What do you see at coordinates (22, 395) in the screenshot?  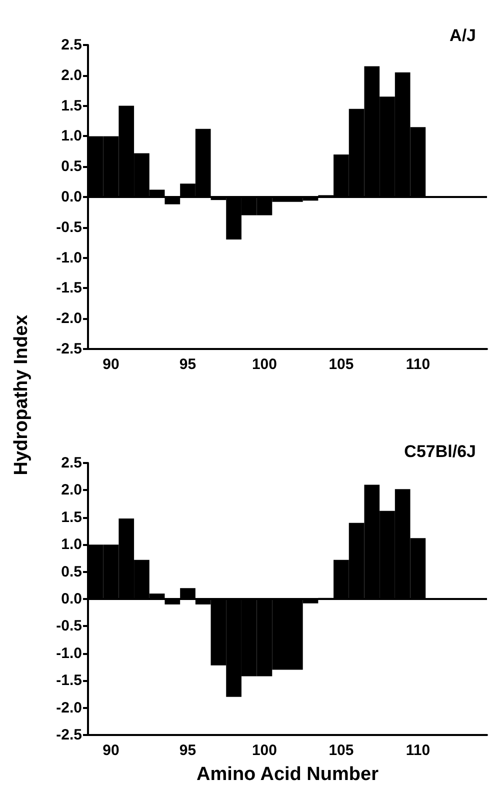 I see `y-axis-title: Hydropathy Index` at bounding box center [22, 395].